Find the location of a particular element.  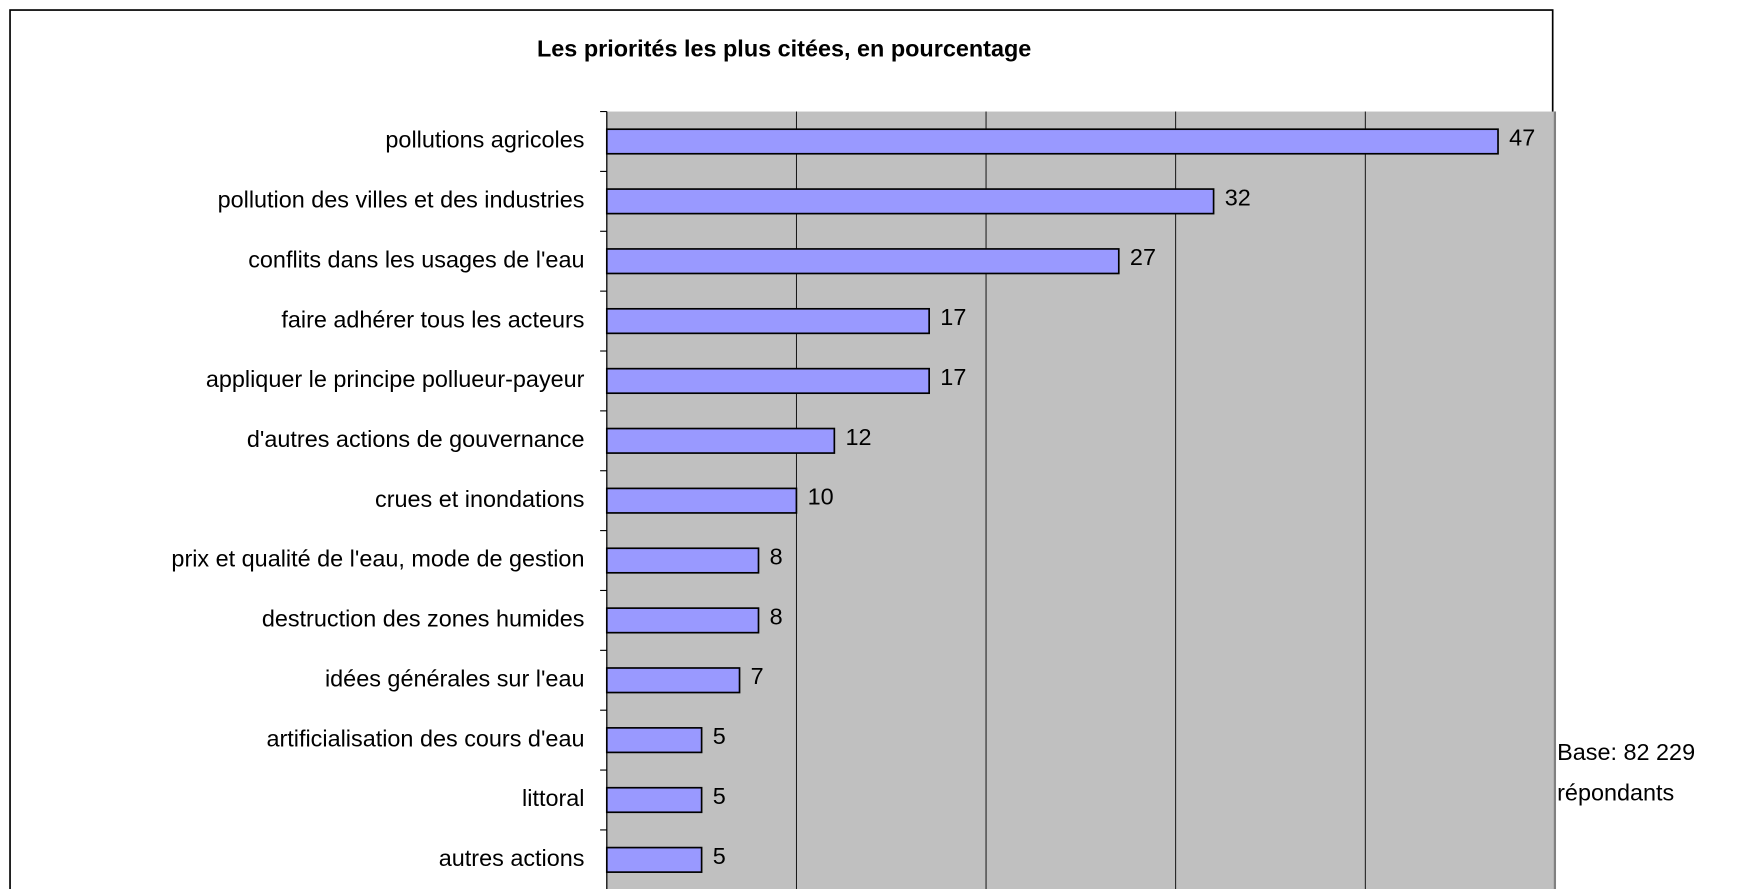

category-label: littoral is located at coordinates (553, 798).